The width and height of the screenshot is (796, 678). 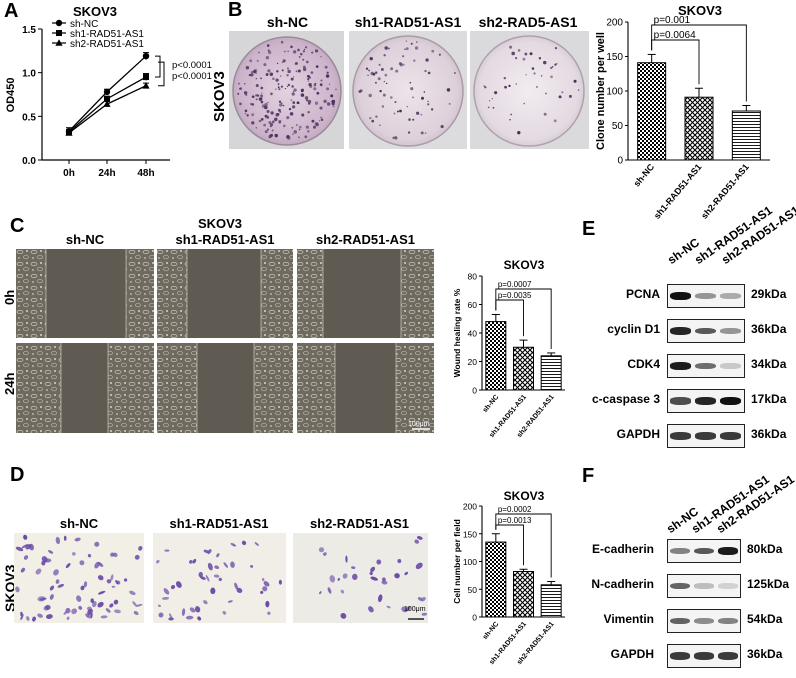 I want to click on blot-f-molecular-weight-label: 80kDa, so click(x=765, y=549).